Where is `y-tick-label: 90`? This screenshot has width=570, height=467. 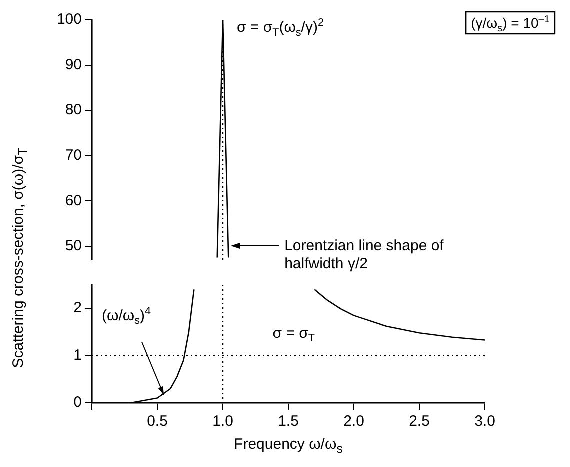
y-tick-label: 90 is located at coordinates (73, 65).